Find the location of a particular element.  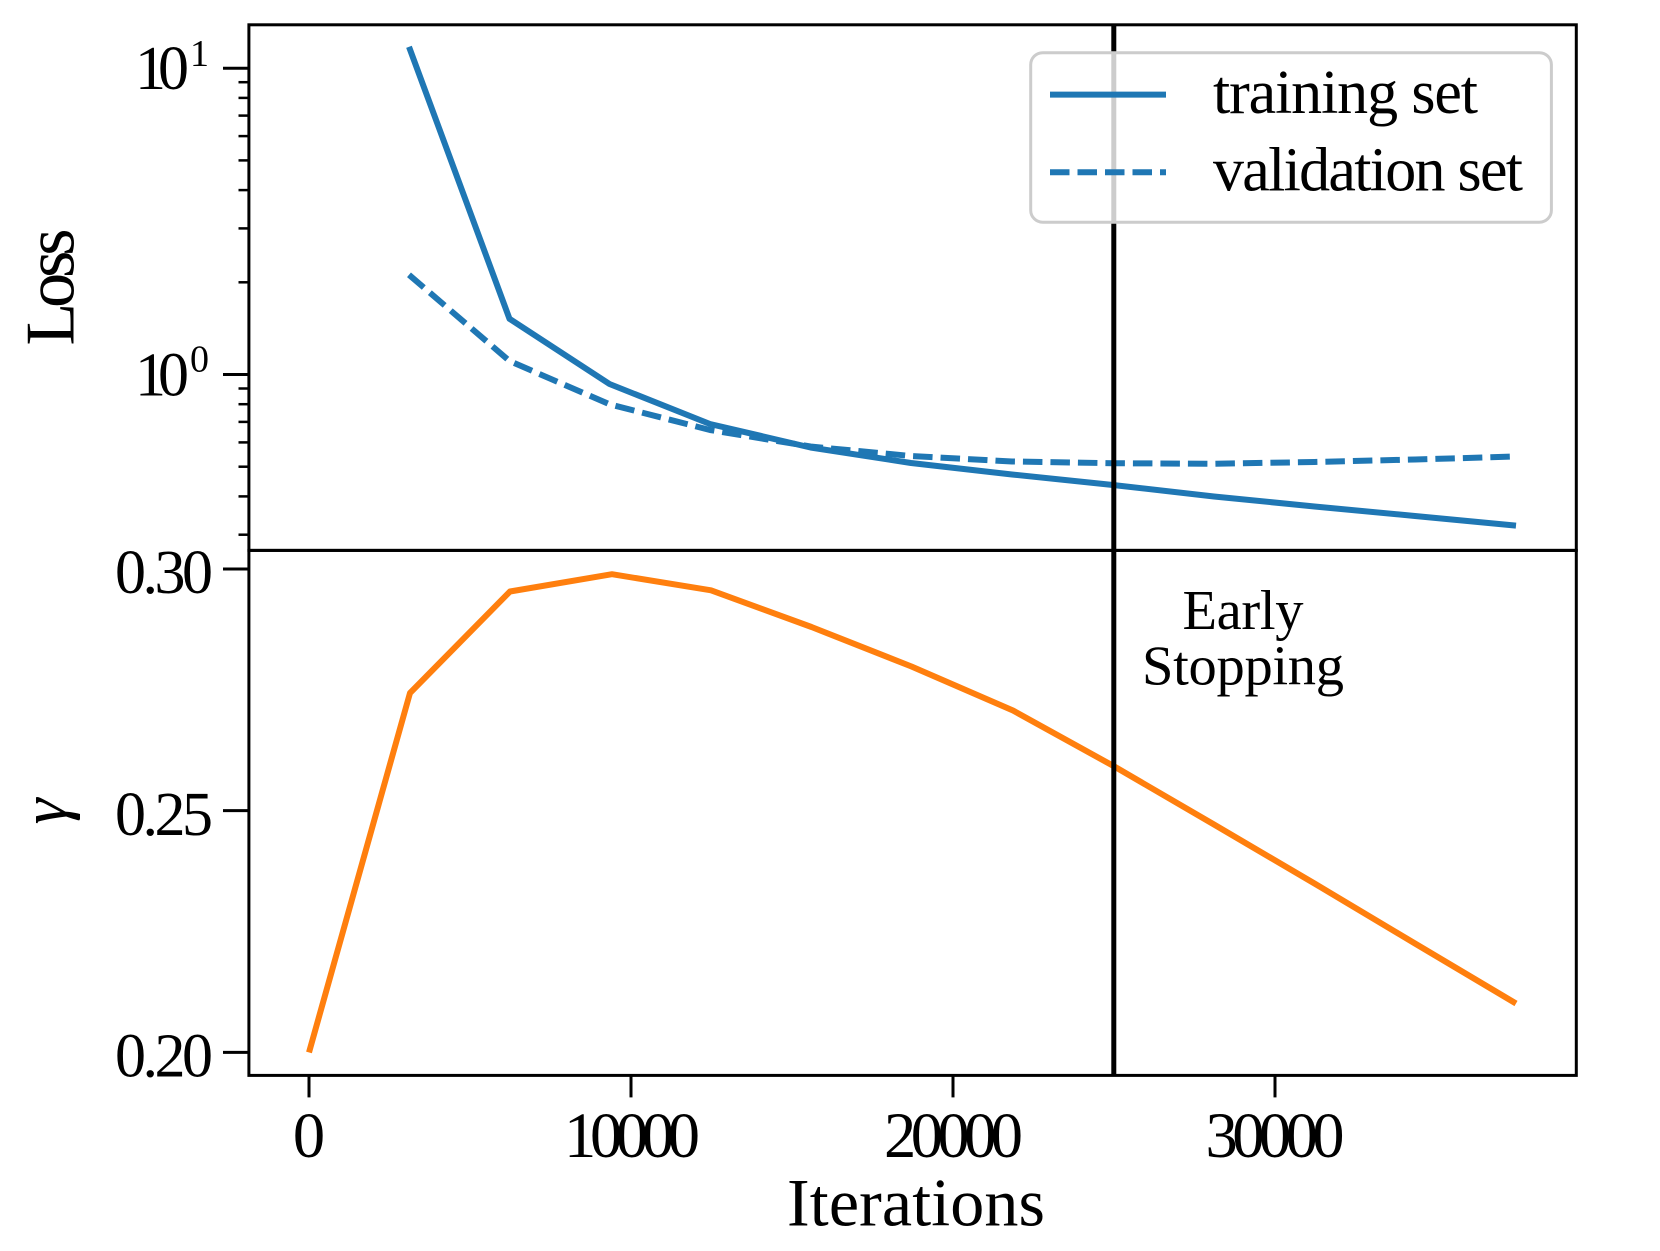

svg-text: γ is located at coordinates (44, 811).